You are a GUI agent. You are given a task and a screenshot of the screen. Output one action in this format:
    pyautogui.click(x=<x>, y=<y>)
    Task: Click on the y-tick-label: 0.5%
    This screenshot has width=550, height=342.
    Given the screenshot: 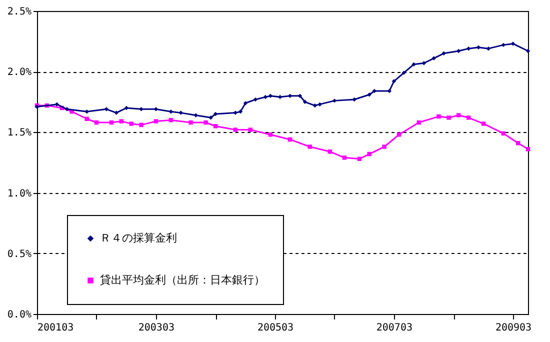 What is the action you would take?
    pyautogui.click(x=19, y=254)
    